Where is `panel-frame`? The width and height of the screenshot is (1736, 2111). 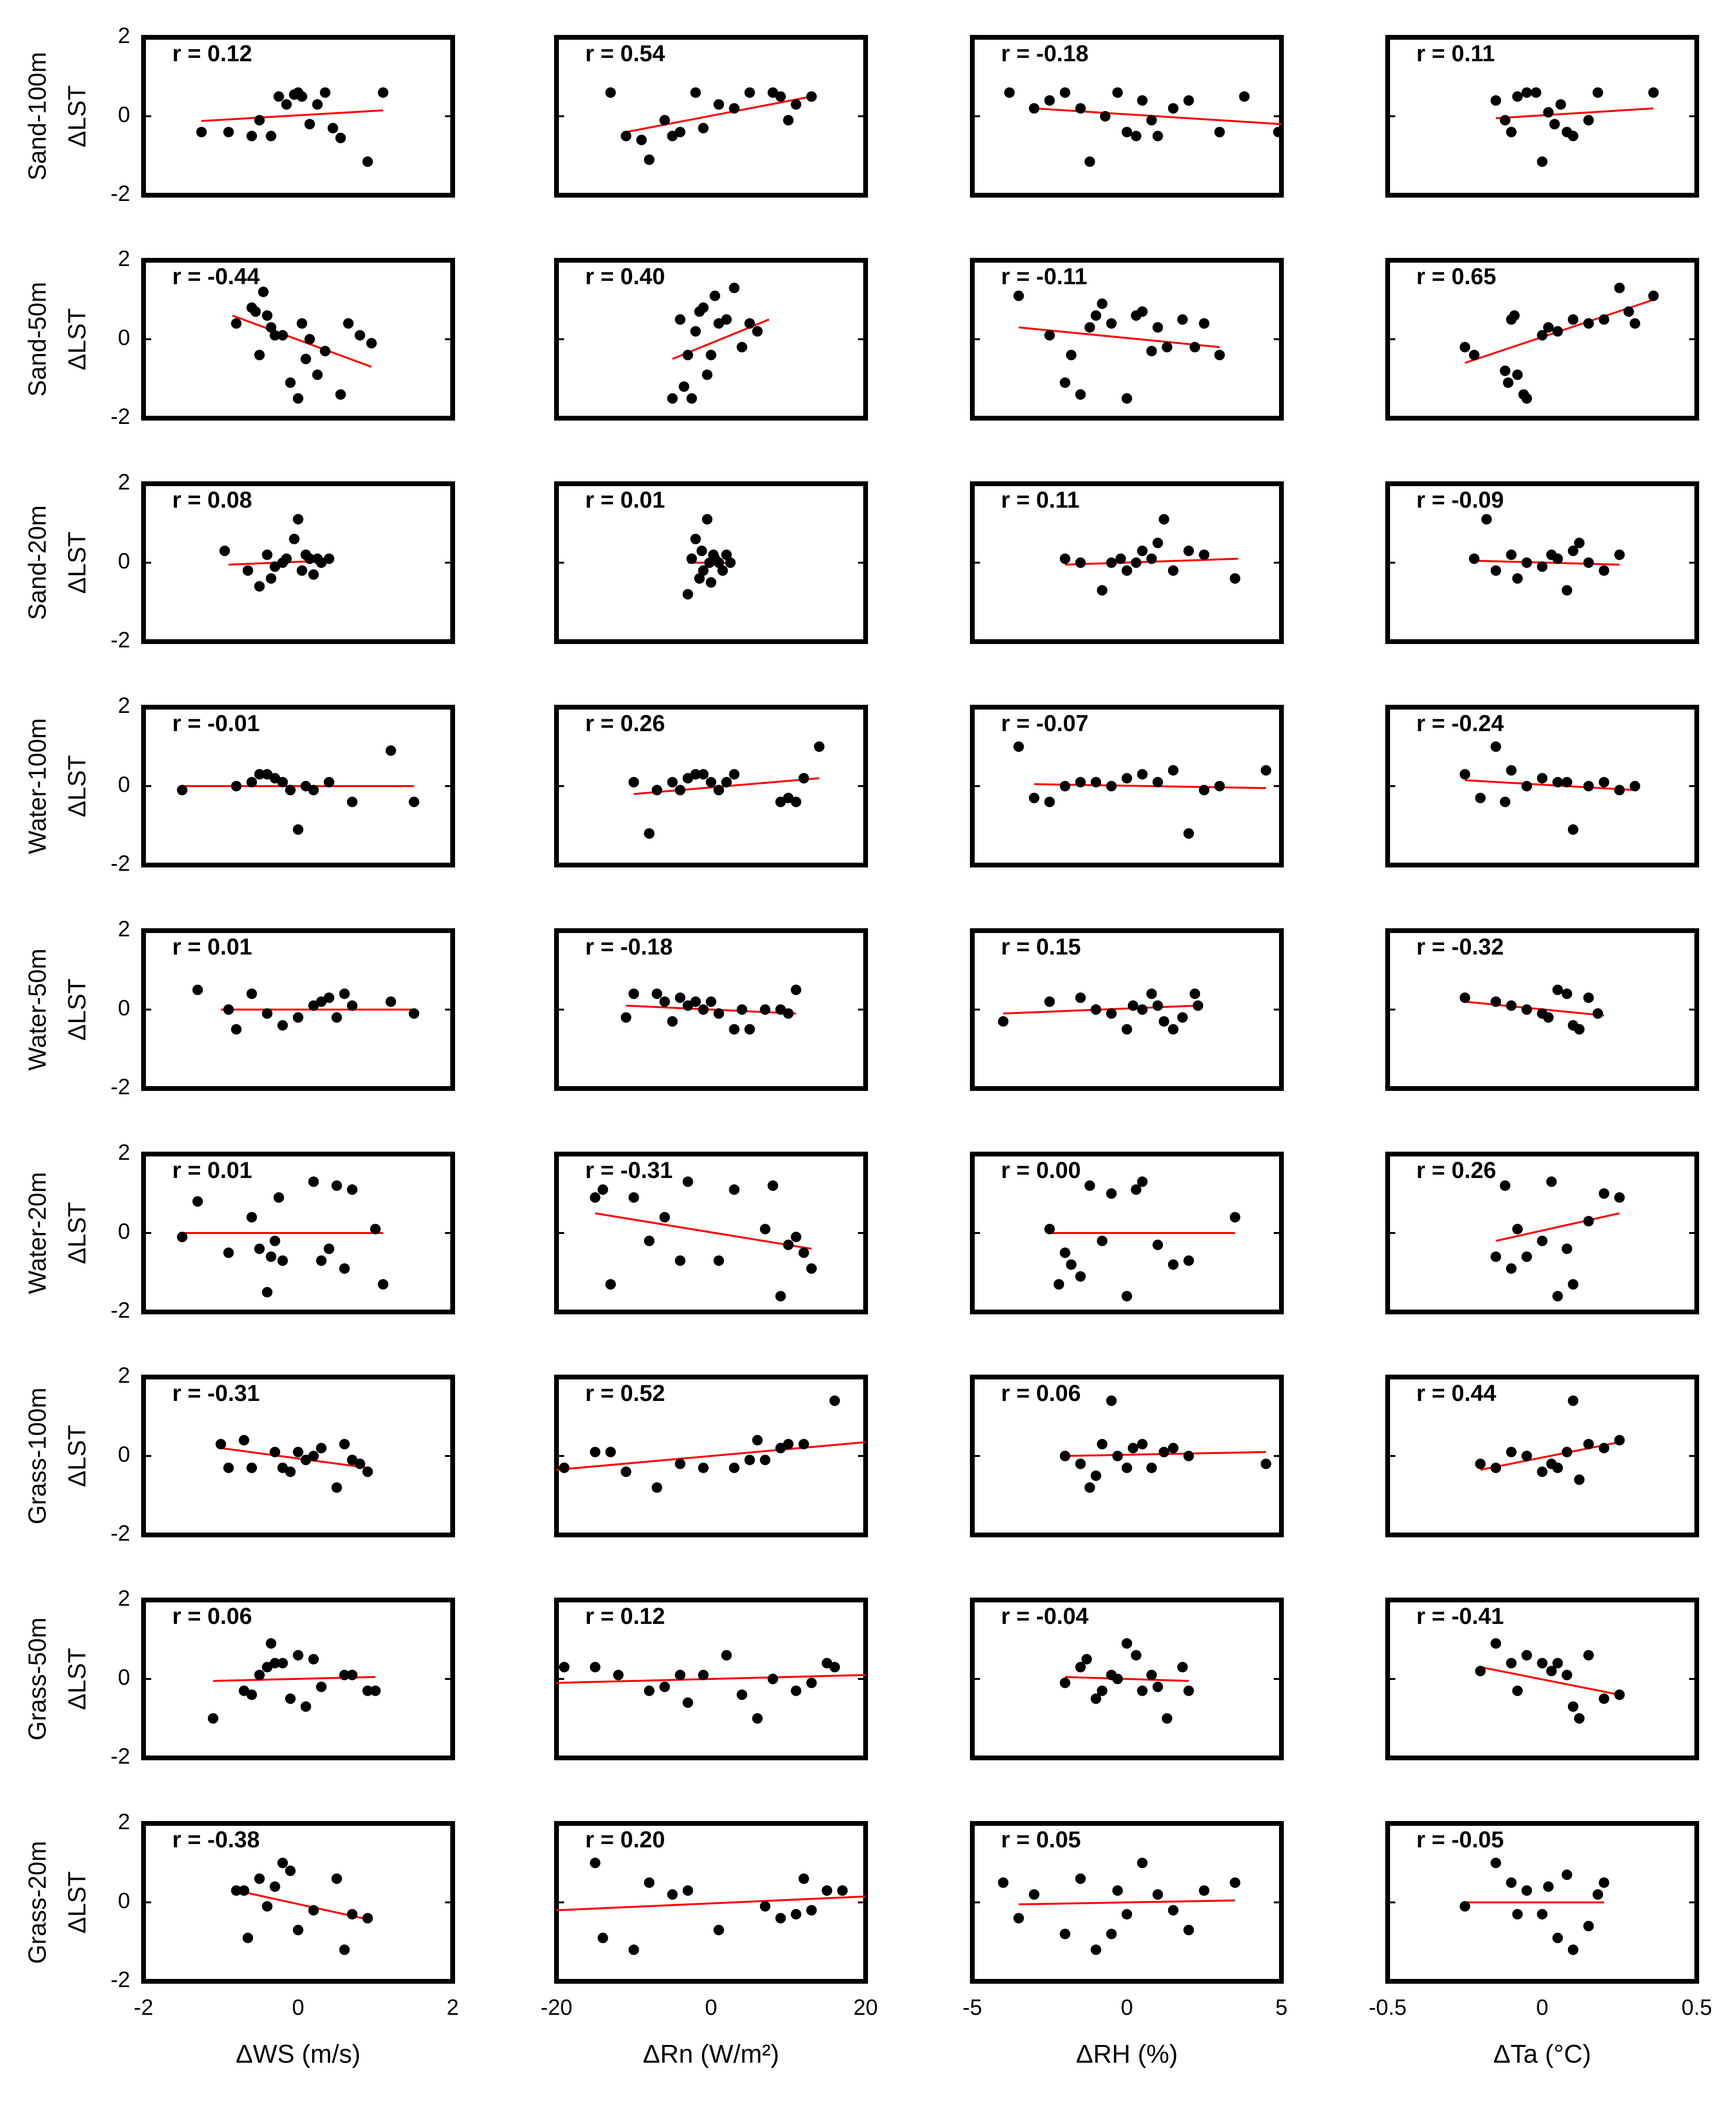 panel-frame is located at coordinates (711, 1009).